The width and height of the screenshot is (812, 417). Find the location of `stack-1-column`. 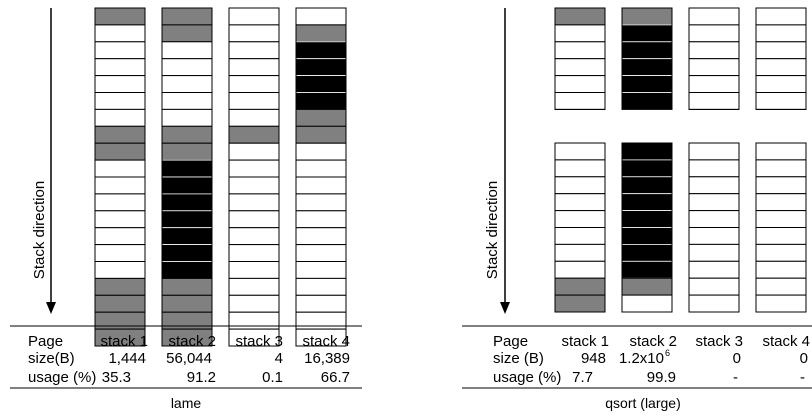

stack-1-column is located at coordinates (580, 160).